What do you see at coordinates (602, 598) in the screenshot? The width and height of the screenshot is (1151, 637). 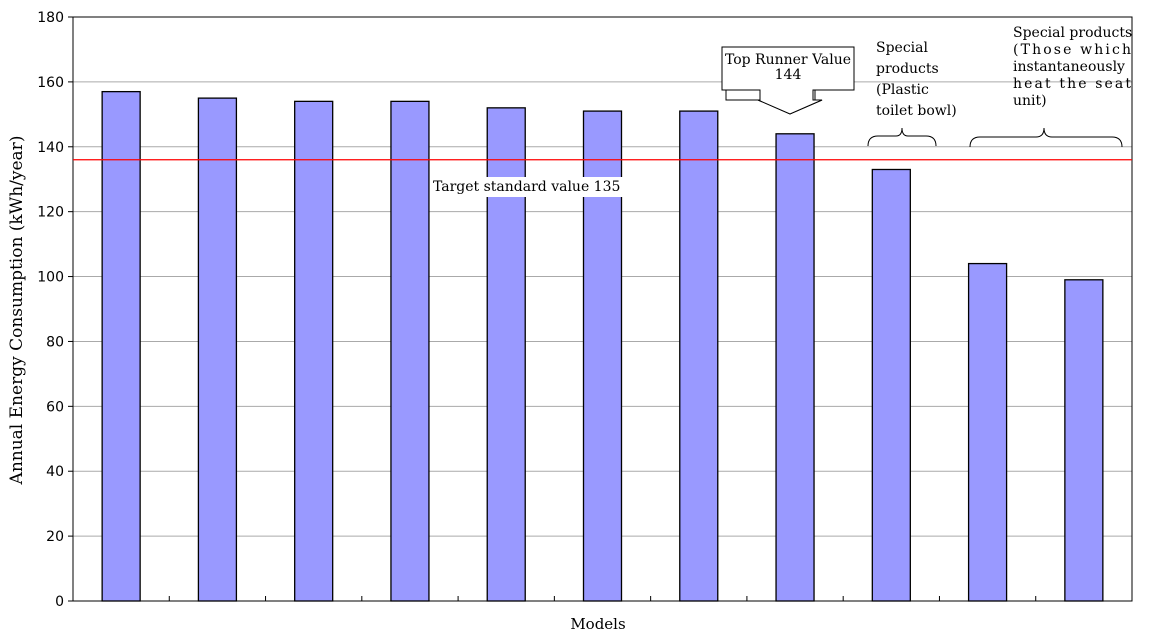 I see `x-axis-ticks` at bounding box center [602, 598].